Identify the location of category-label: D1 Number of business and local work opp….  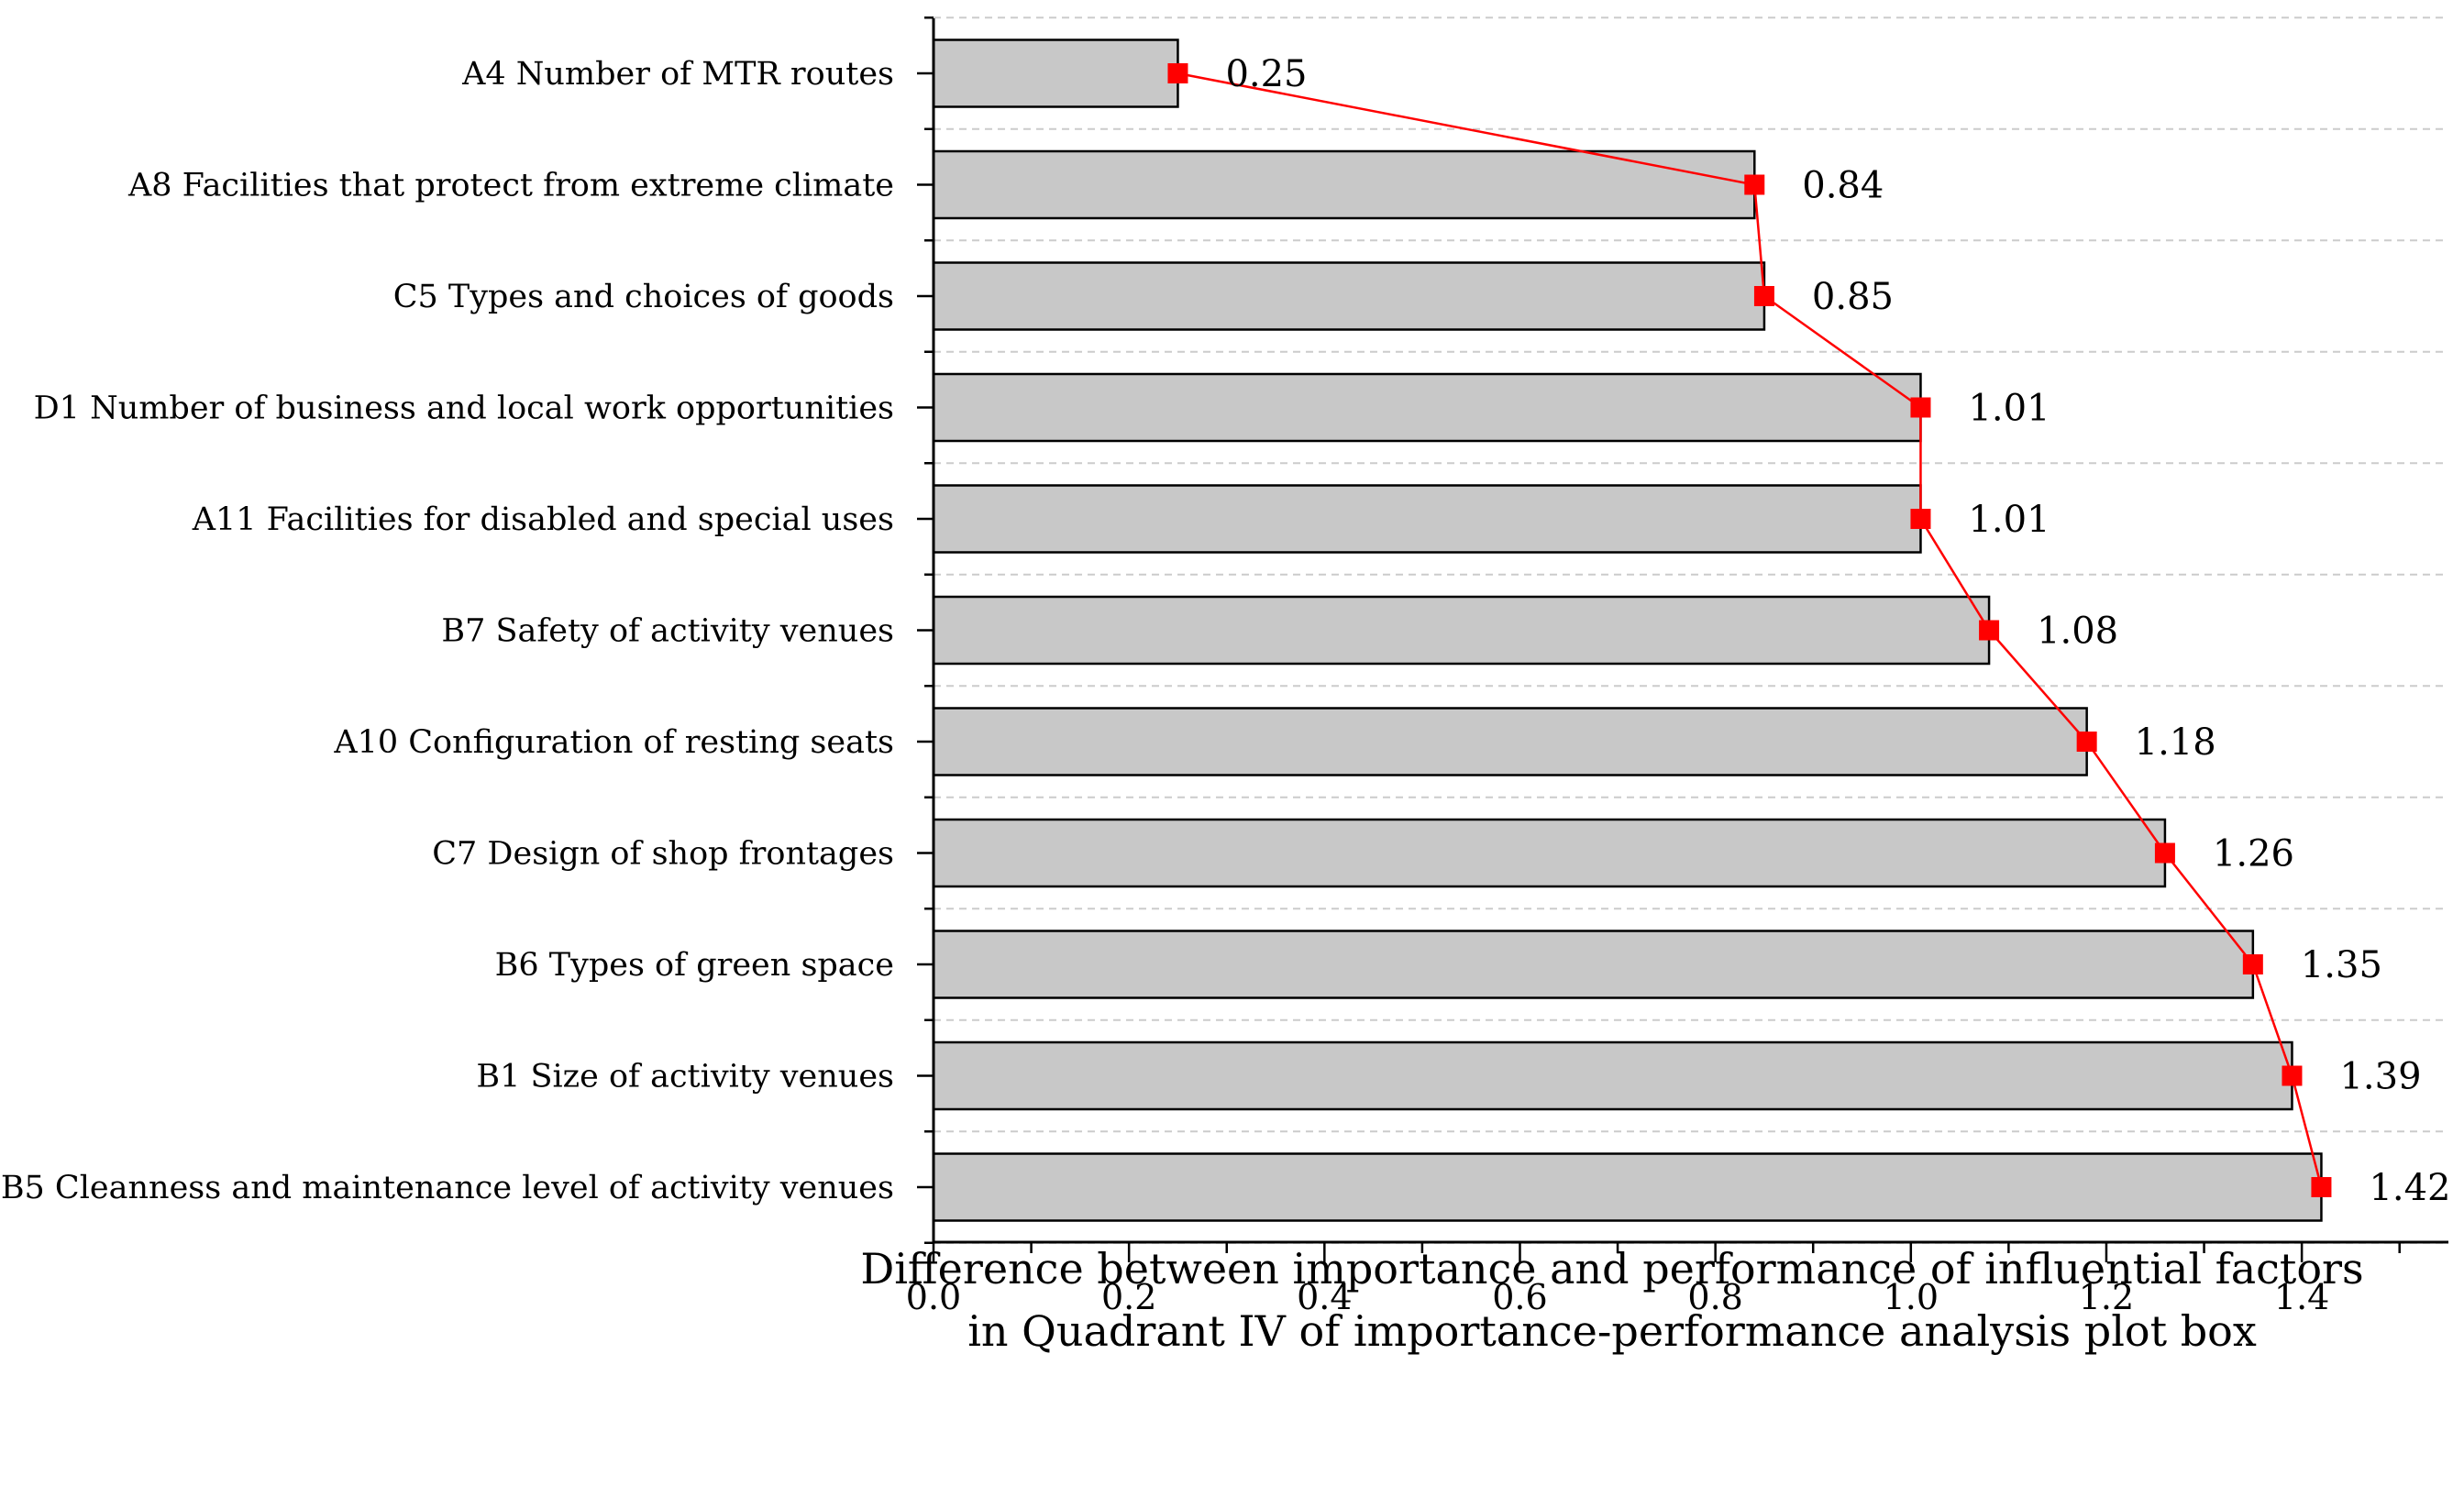
(464, 409).